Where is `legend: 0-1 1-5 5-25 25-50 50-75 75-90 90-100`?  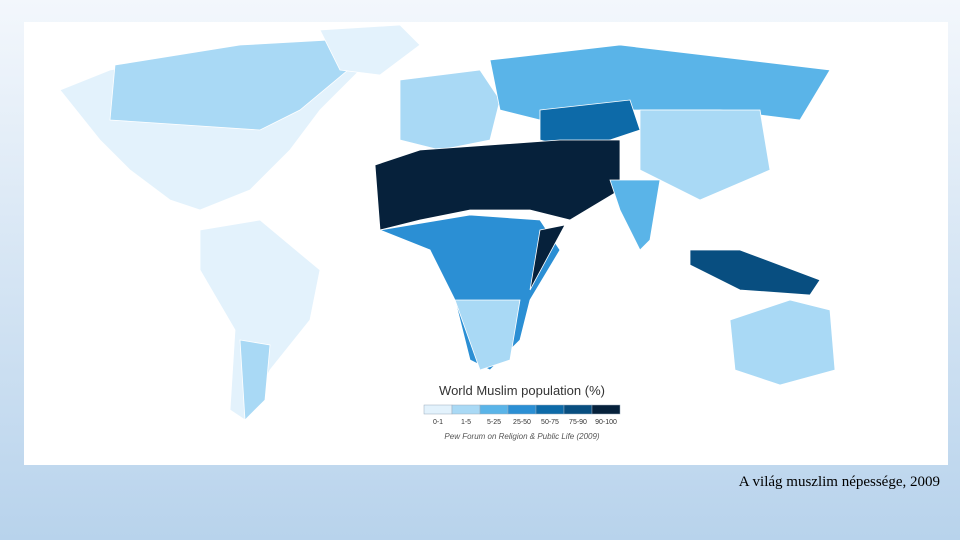
legend: 0-1 1-5 5-25 25-50 50-75 75-90 90-100 is located at coordinates (522, 415).